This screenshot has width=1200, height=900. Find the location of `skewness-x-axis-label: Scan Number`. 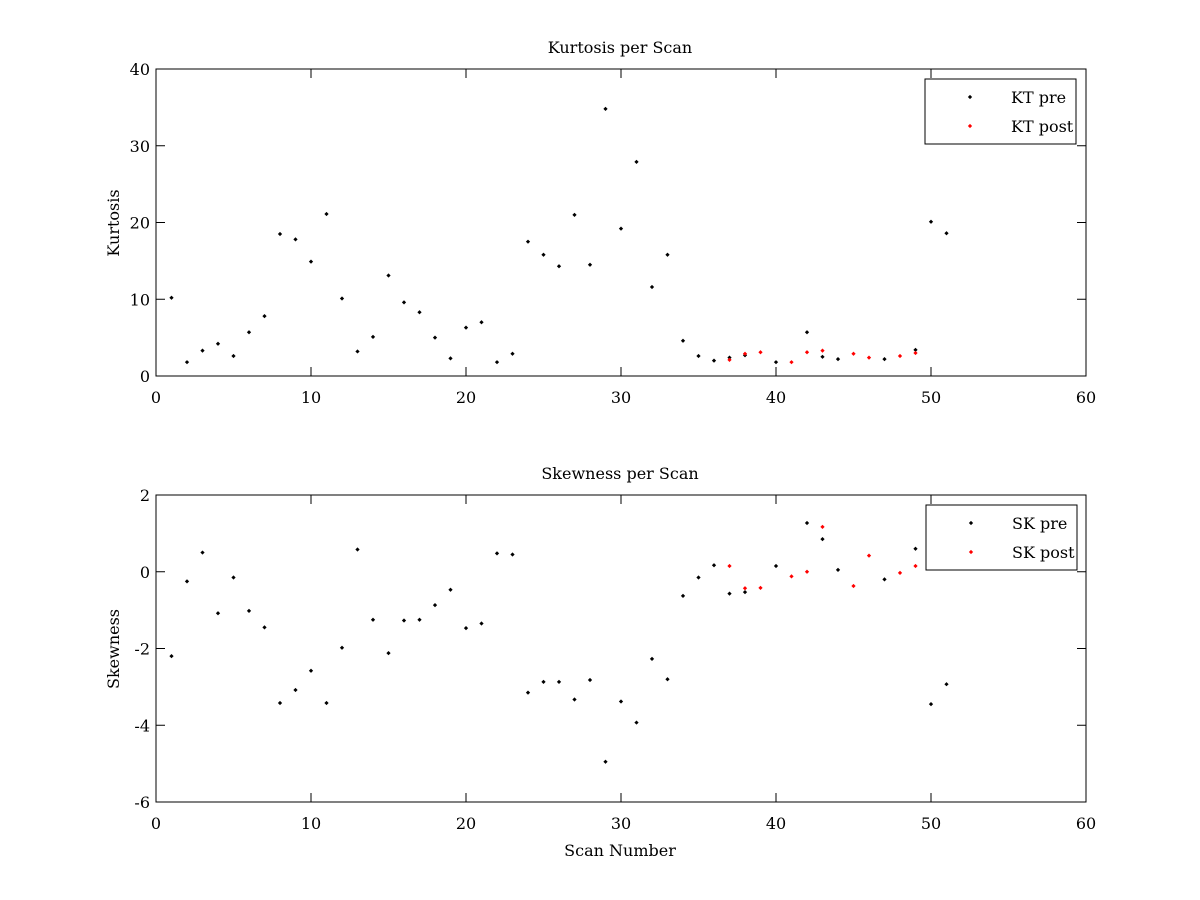

skewness-x-axis-label: Scan Number is located at coordinates (620, 850).